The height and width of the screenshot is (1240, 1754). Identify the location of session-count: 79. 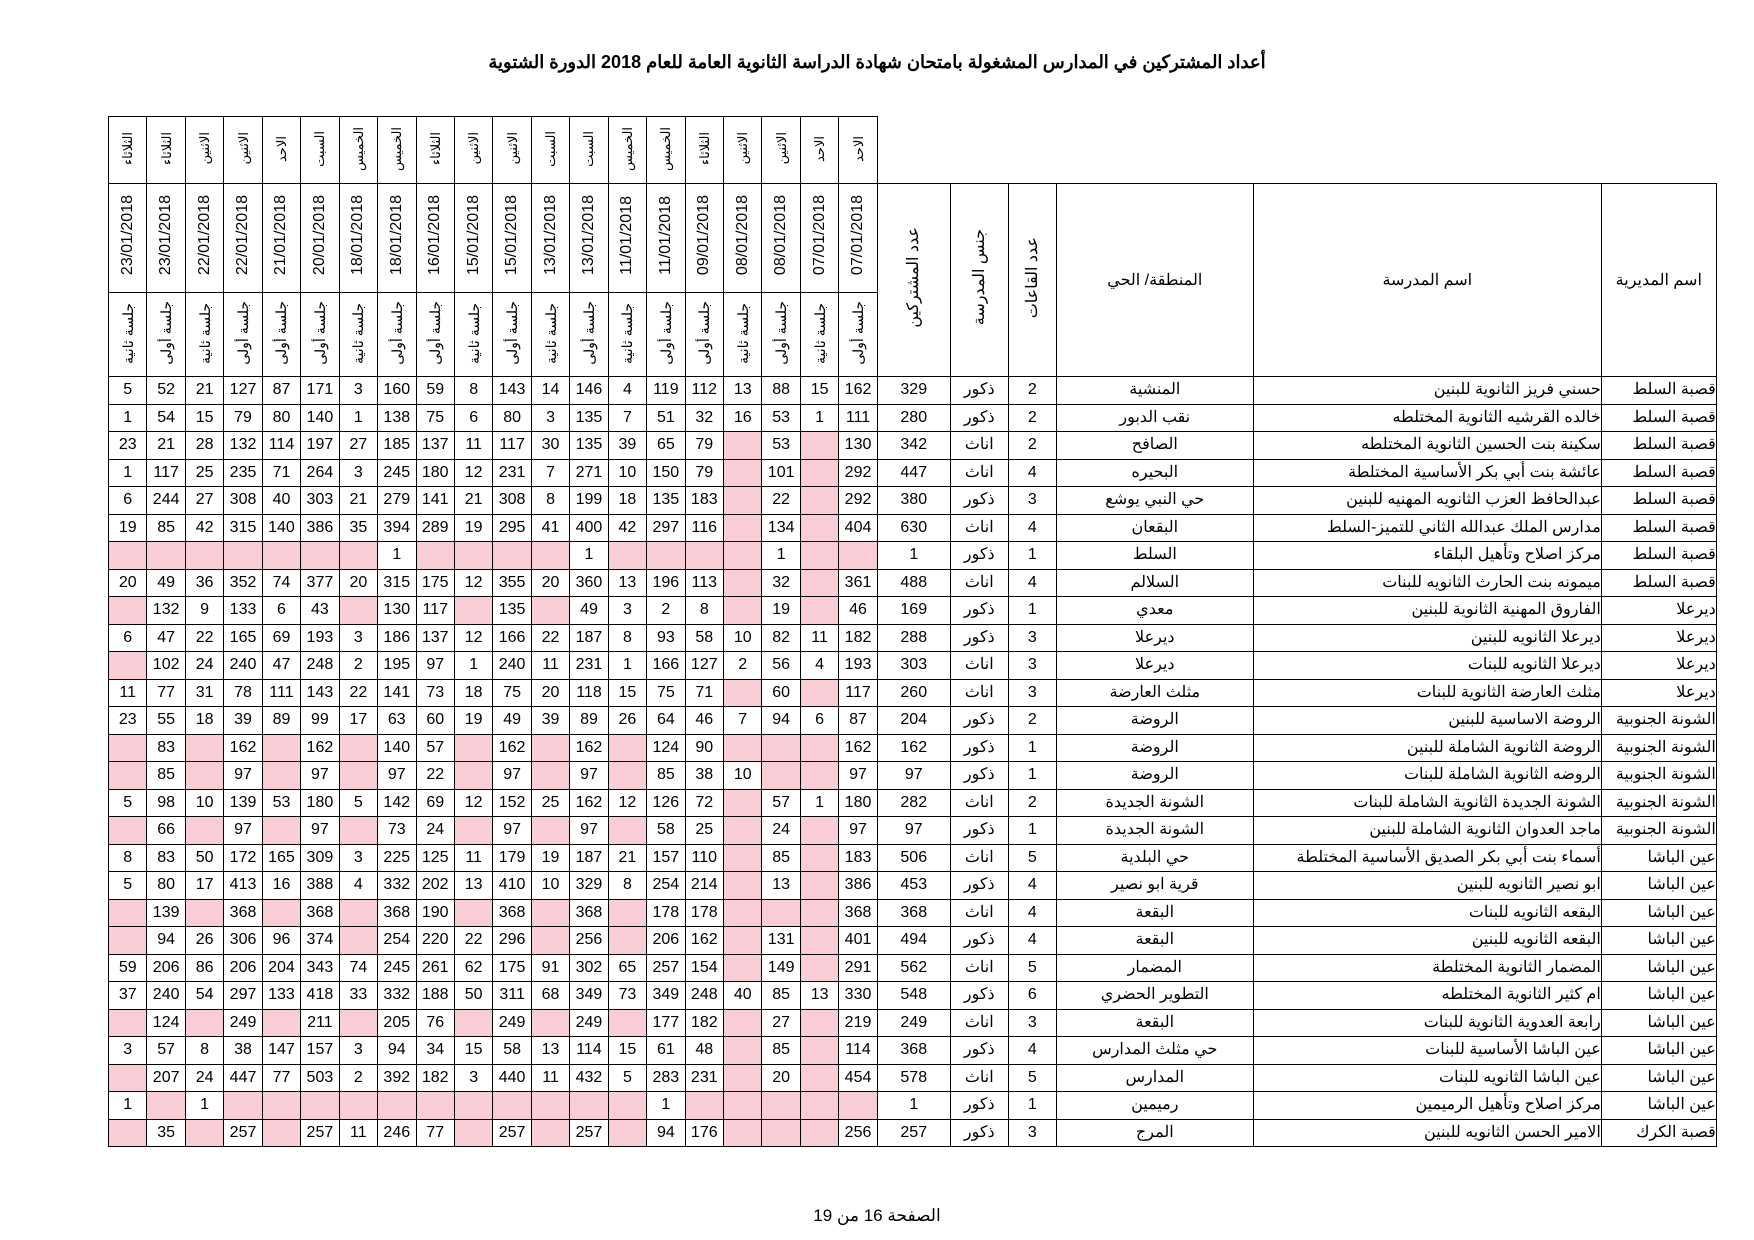
(704, 445).